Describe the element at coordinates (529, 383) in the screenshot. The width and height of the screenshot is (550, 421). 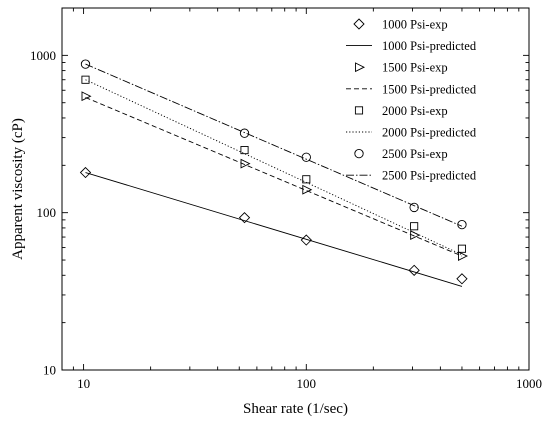
I see `x-tick-label: 1000` at that location.